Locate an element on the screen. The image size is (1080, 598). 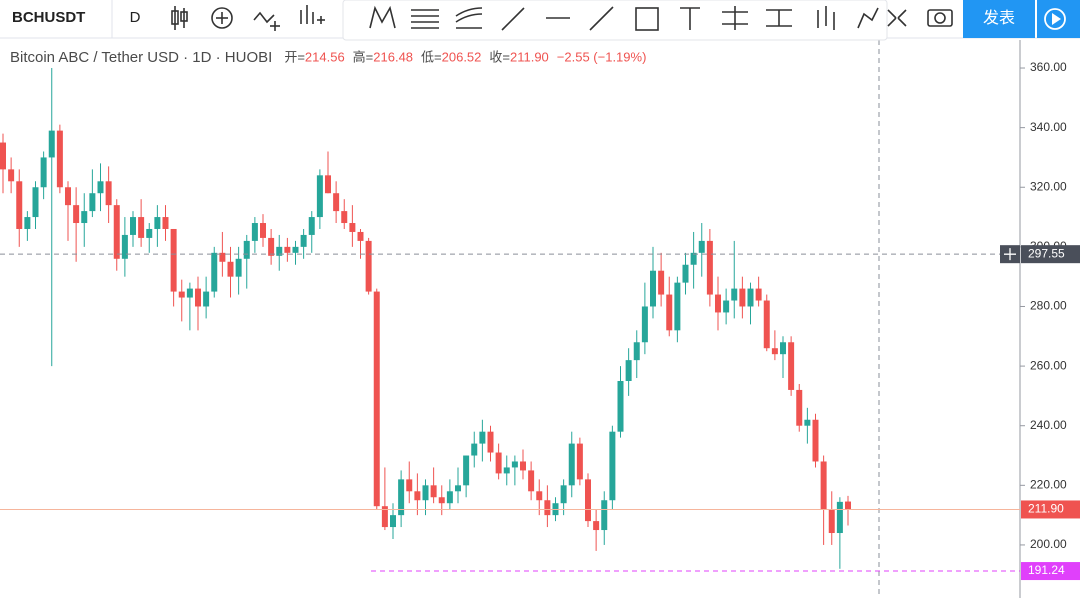
candle-icon is located at coordinates (179, 18).